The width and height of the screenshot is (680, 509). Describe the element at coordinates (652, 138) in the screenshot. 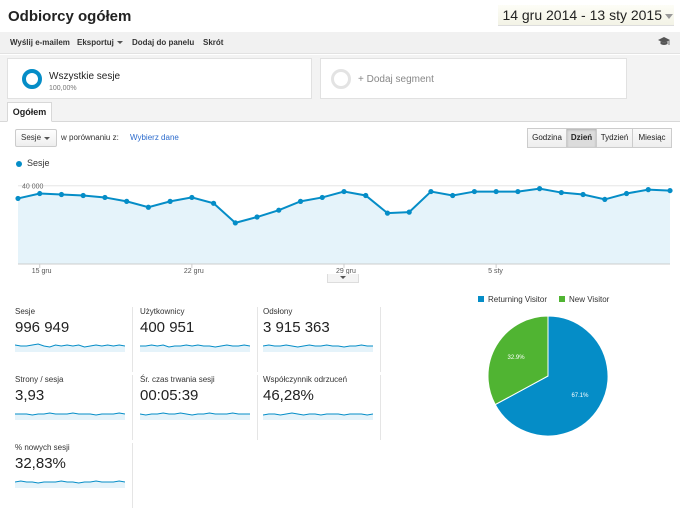

I see `period-month-button: Miesiąc` at that location.